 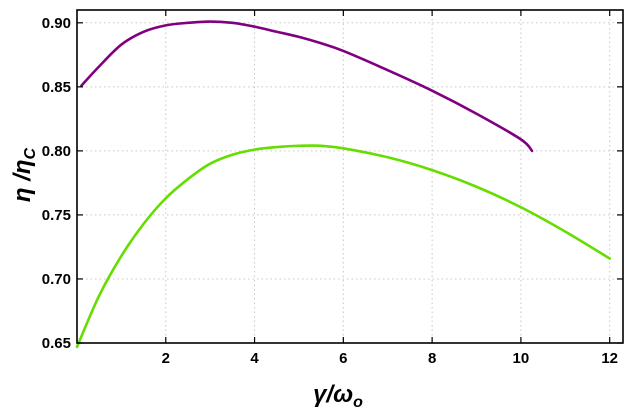 I want to click on y-axis-title-main: η /η, so click(x=22, y=180).